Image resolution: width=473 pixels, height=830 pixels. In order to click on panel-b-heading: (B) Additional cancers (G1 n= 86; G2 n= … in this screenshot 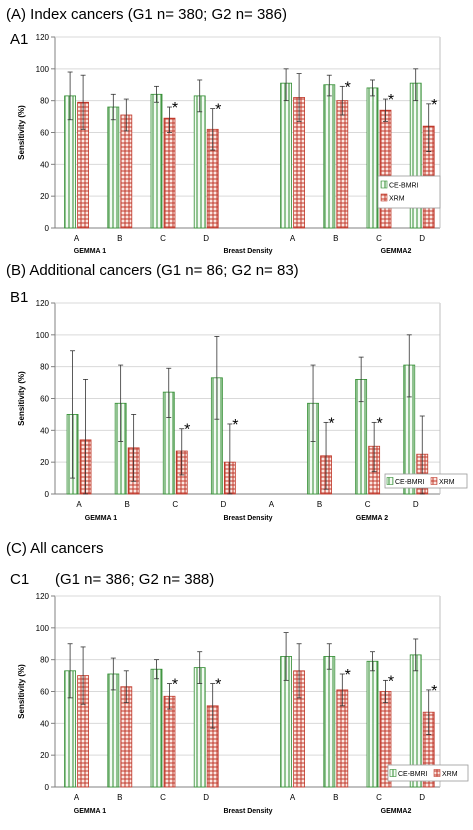, I will do `click(152, 270)`.